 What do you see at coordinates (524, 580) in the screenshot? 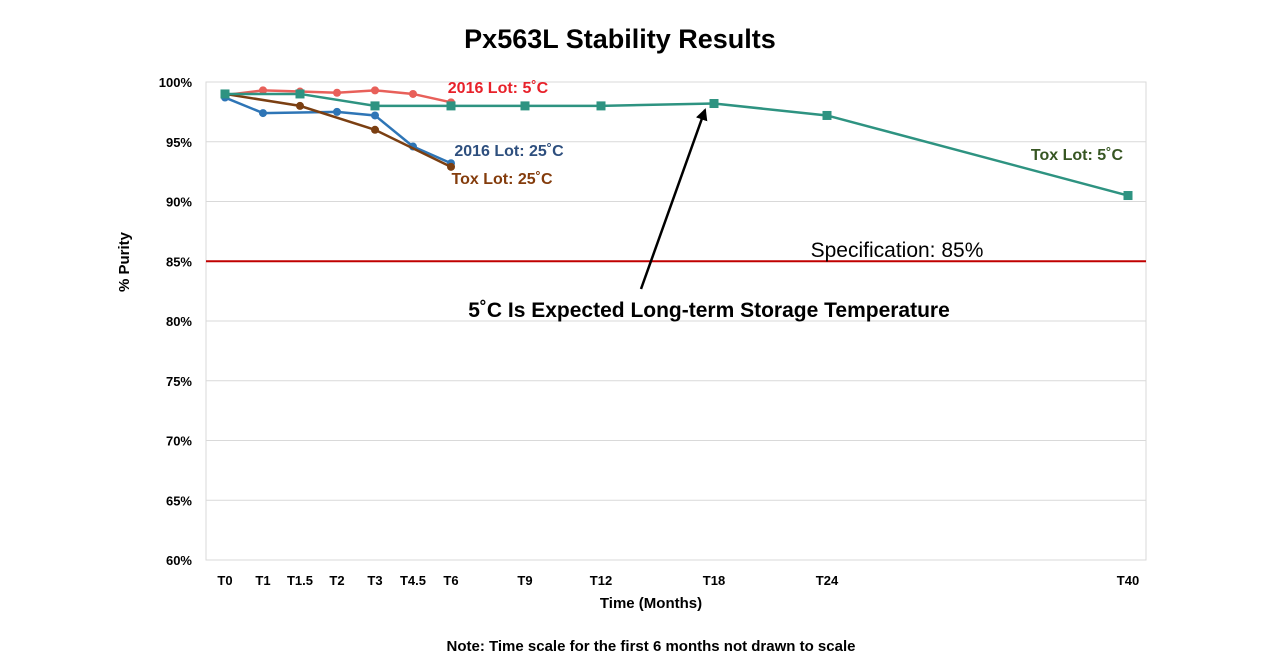
I see `x-tick-label: T9` at bounding box center [524, 580].